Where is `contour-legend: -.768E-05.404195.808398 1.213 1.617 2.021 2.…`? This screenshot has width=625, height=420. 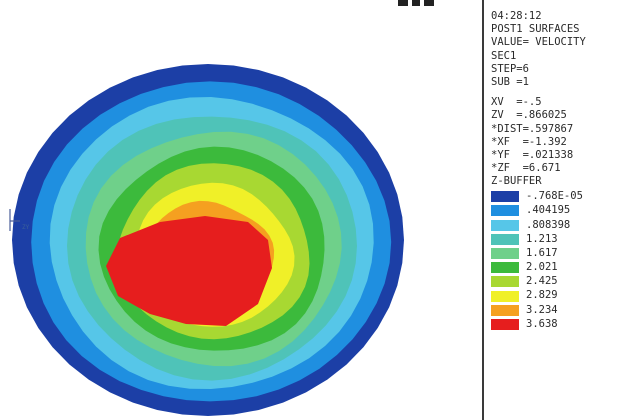 contour-legend: -.768E-05.404195.808398 1.213 1.617 2.021 2.… is located at coordinates (556, 261).